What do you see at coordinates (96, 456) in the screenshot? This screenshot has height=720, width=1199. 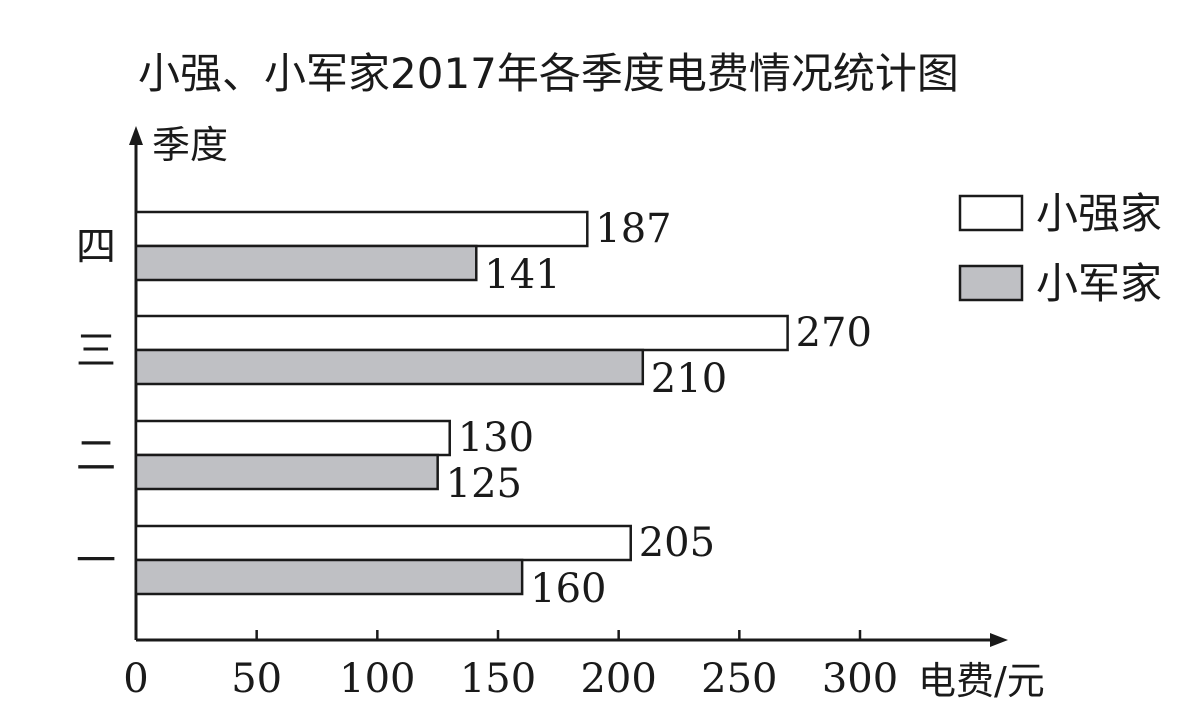 I see `category-label: 二` at bounding box center [96, 456].